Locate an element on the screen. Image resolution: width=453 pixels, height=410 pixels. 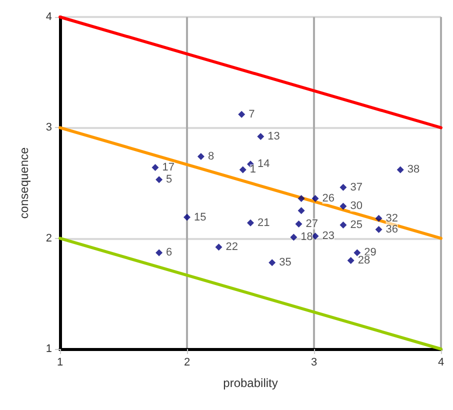
x-tick-label: 1 is located at coordinates (60, 362).